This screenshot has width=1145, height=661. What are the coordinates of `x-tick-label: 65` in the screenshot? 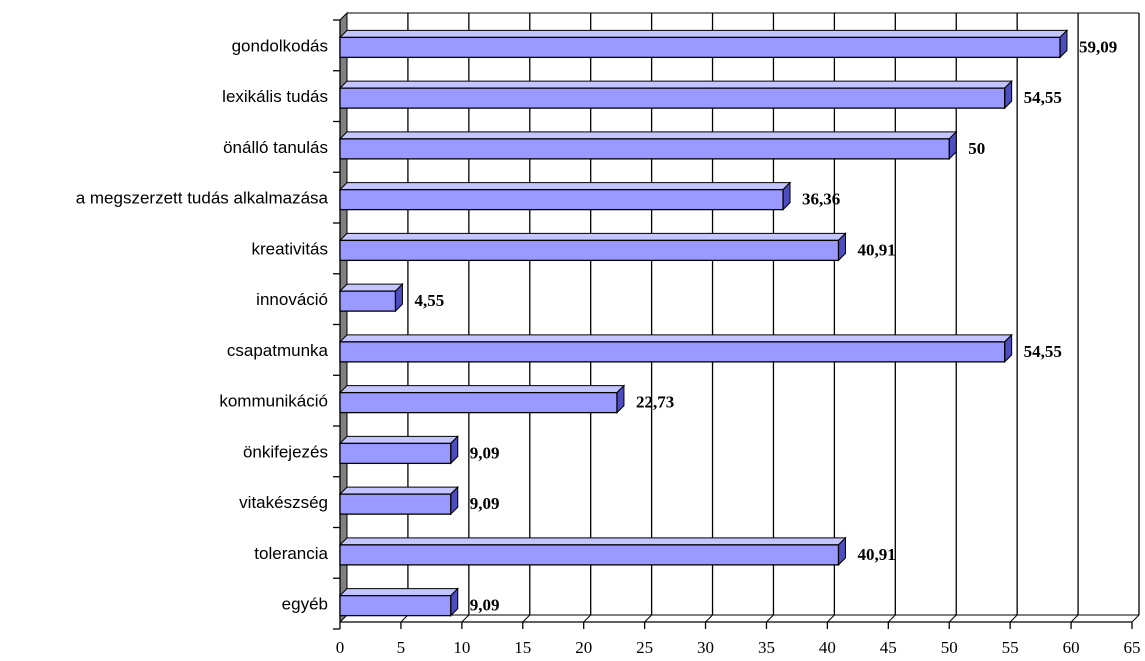 It's located at (1132, 647).